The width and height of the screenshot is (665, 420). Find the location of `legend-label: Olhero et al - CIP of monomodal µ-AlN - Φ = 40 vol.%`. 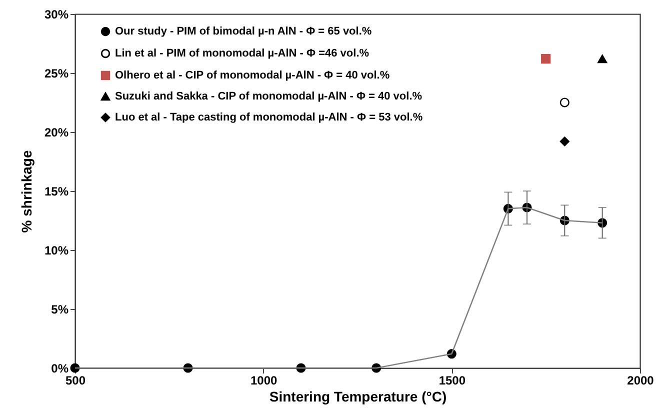

legend-label: Olhero et al - CIP of monomodal µ-AlN - Φ = 40 vol.% is located at coordinates (252, 76).